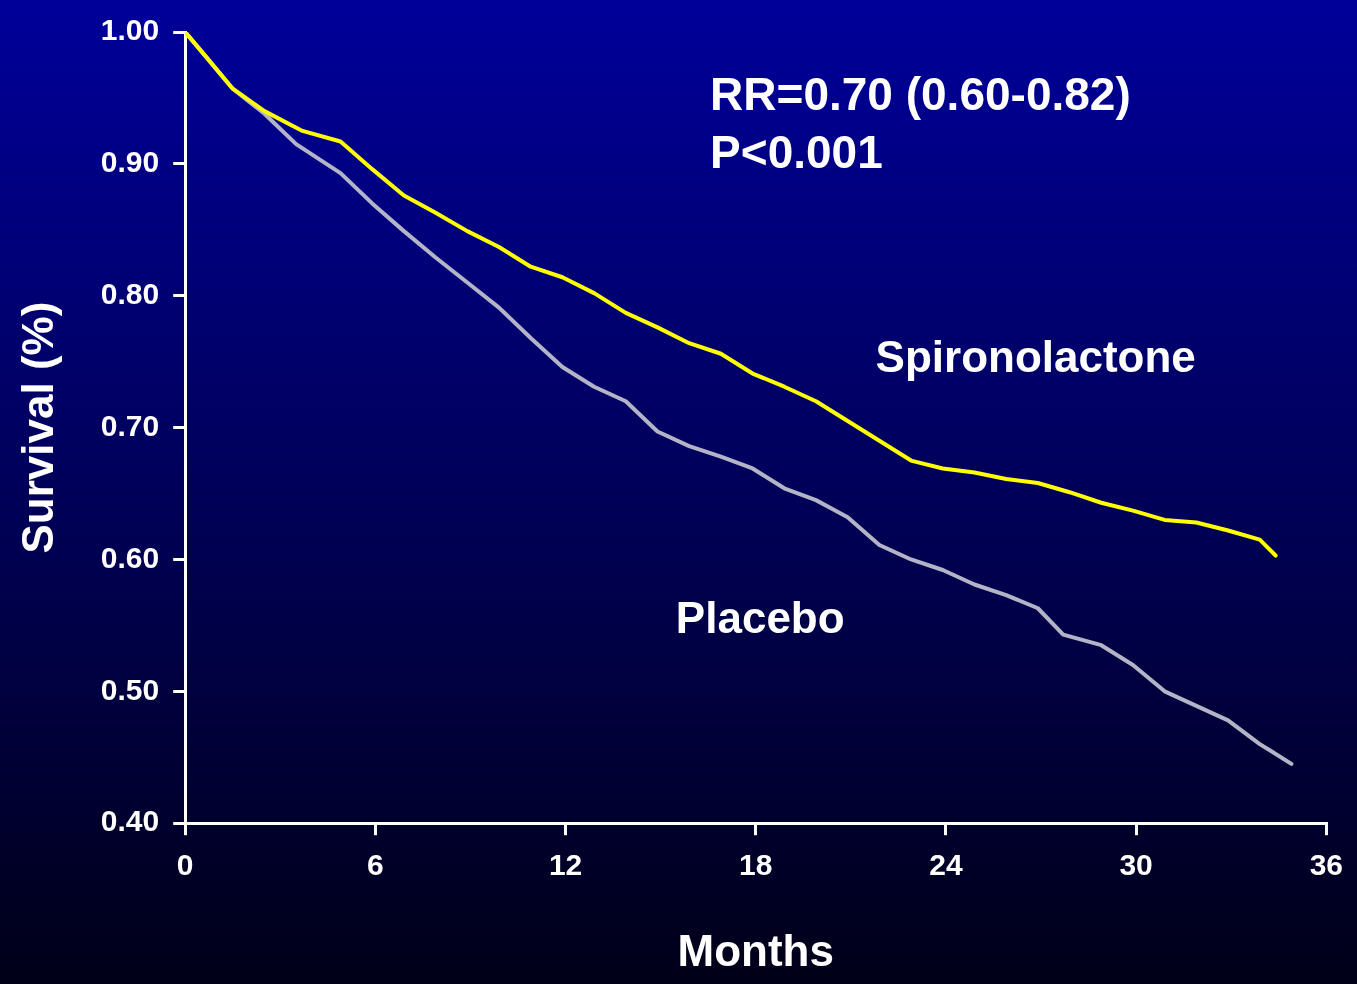  Describe the element at coordinates (946, 865) in the screenshot. I see `x-tick-label: 24` at that location.